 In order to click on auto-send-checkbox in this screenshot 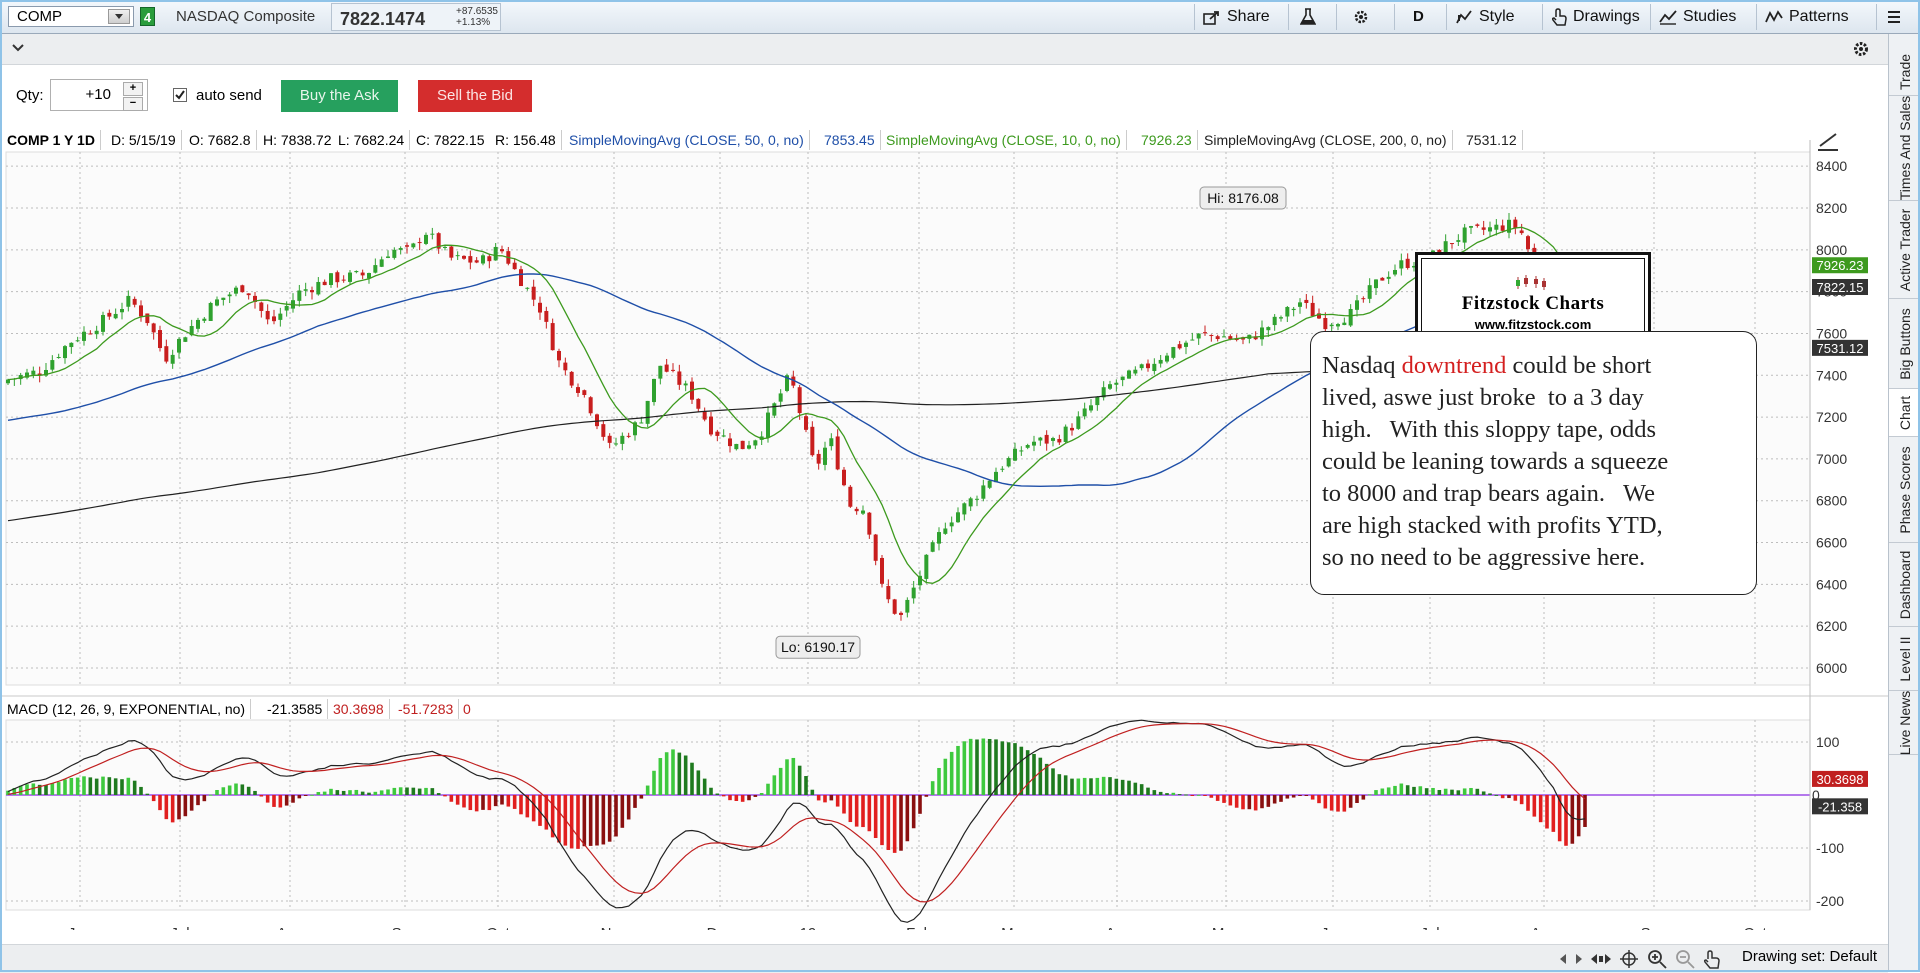, I will do `click(180, 95)`.